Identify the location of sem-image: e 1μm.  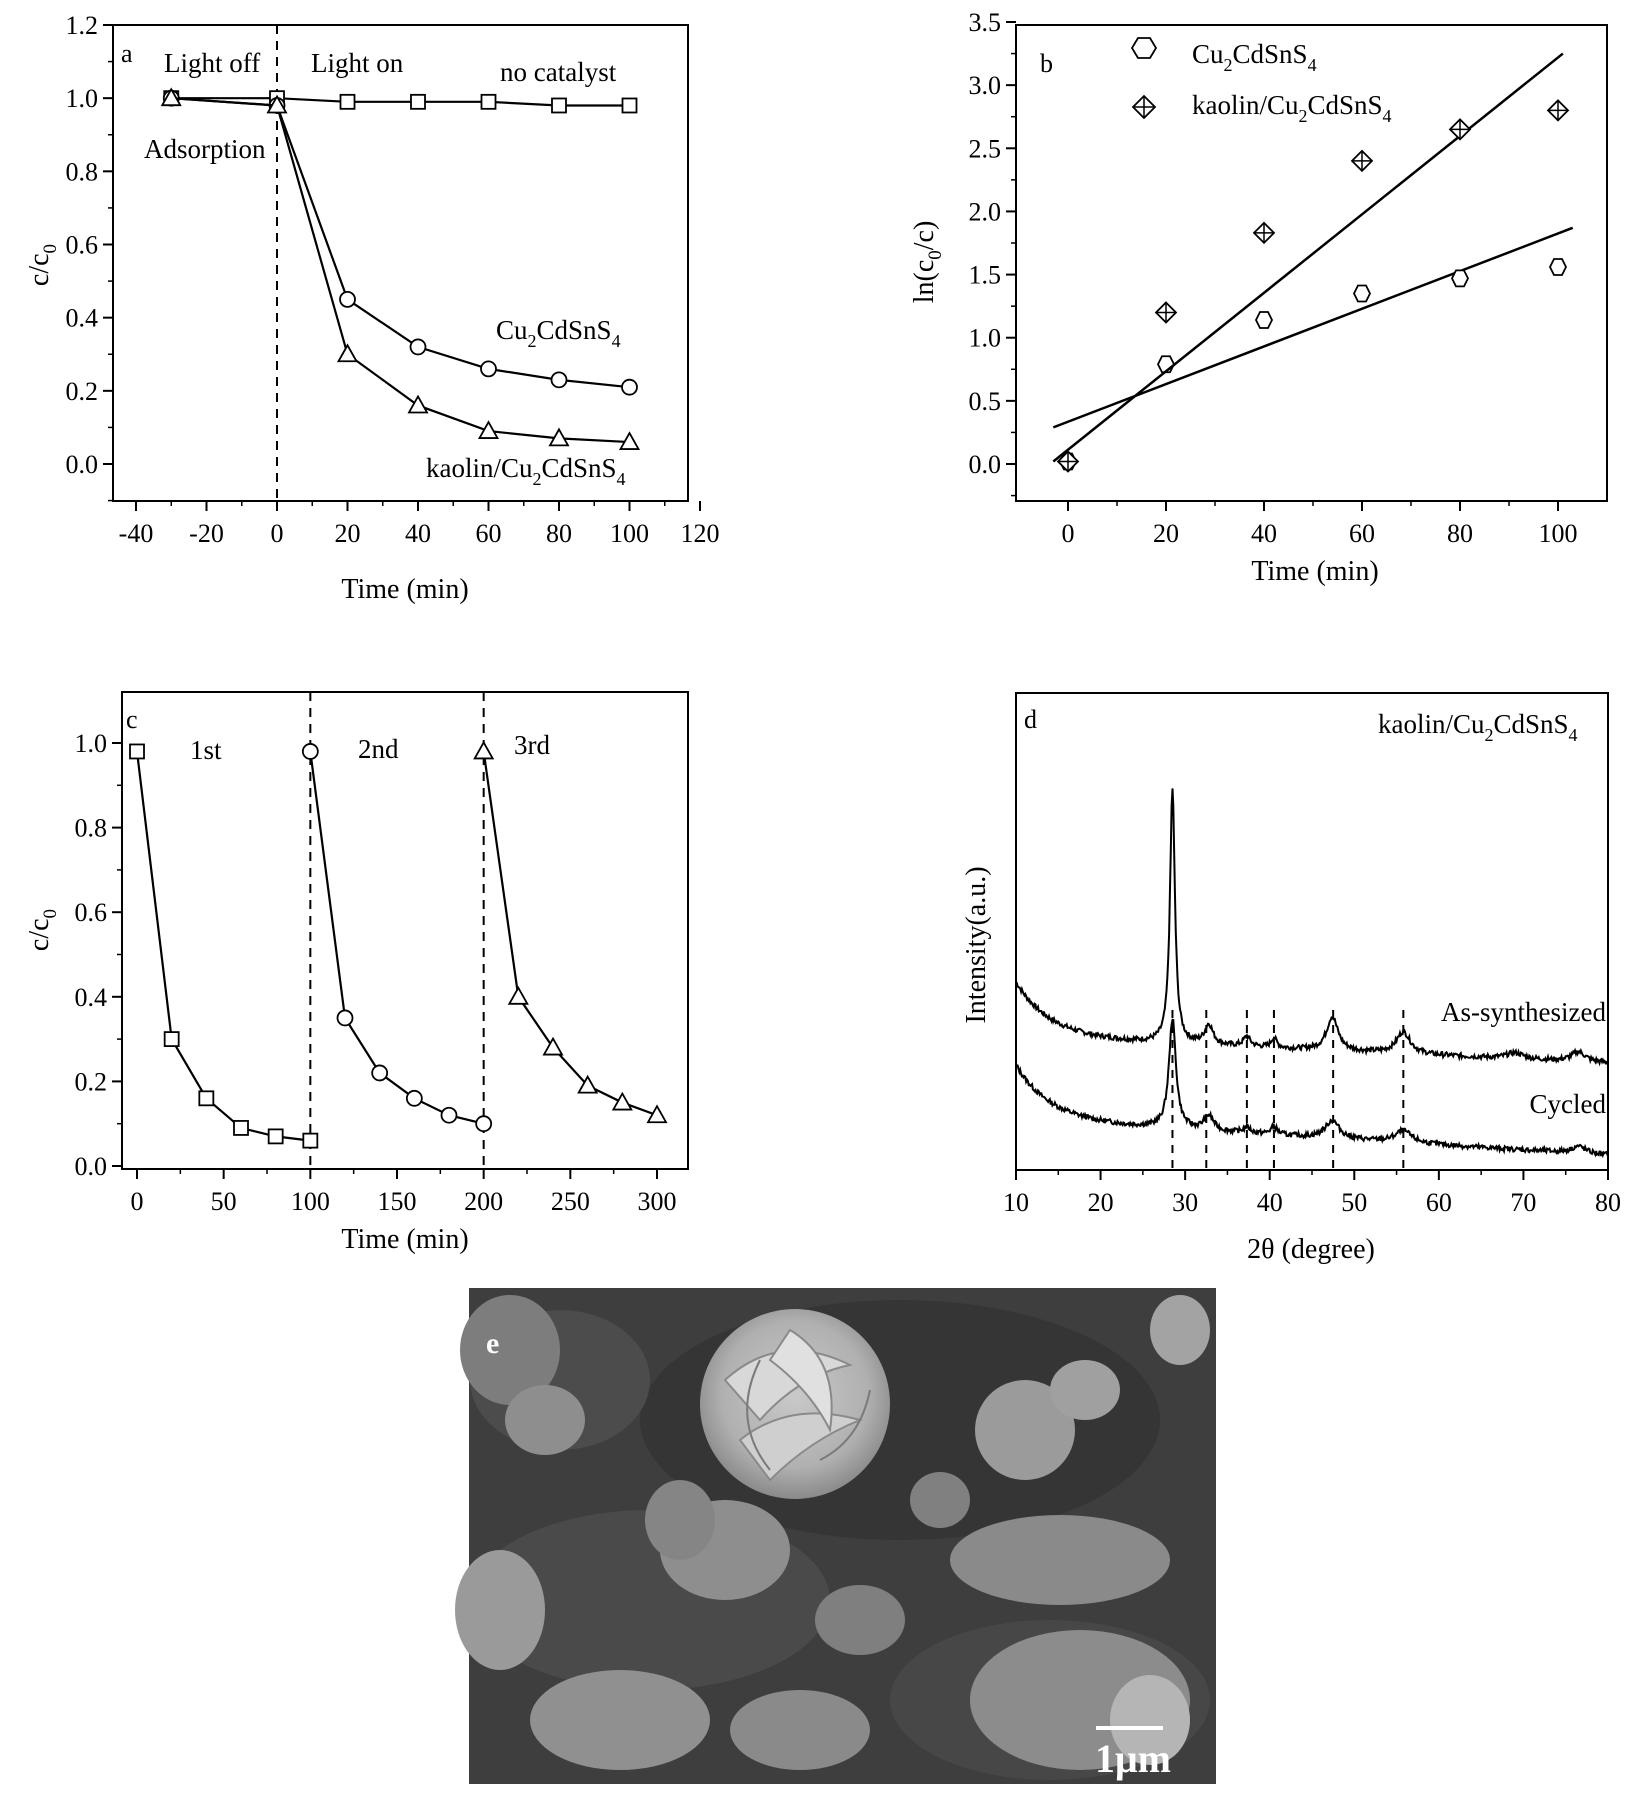
(835, 1536).